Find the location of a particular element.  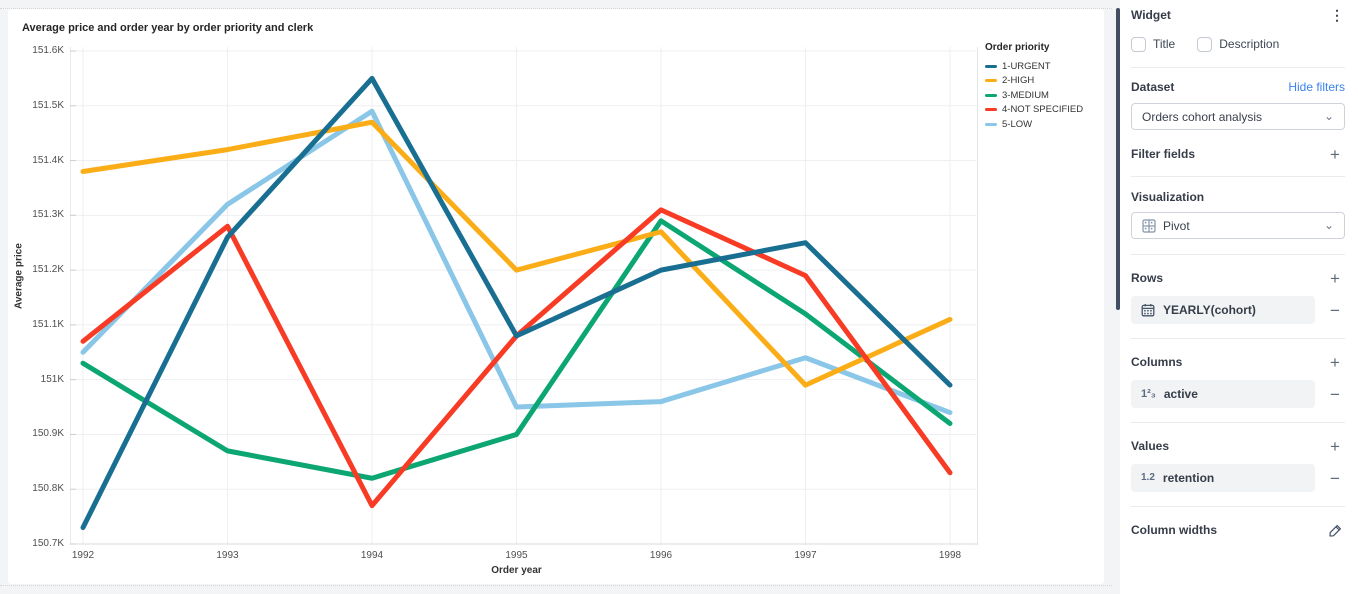

y-tick-label: 150.8K is located at coordinates (48, 489).